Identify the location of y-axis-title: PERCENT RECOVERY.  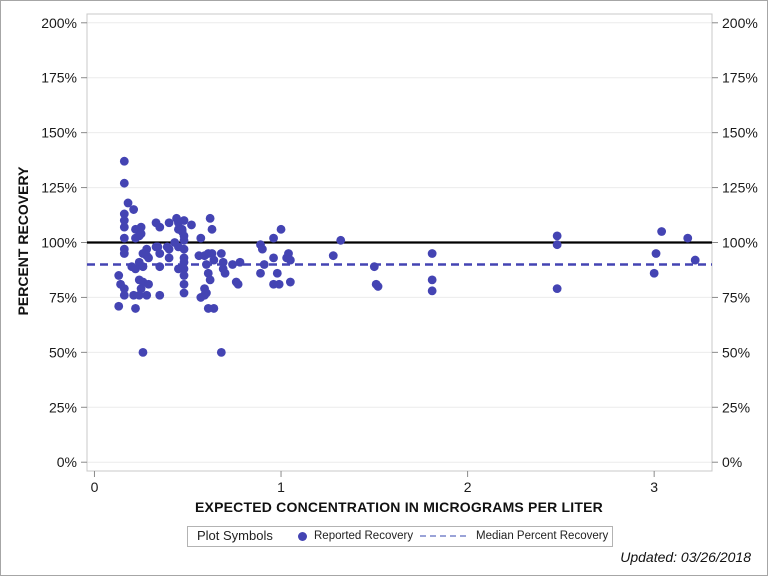
(23, 241).